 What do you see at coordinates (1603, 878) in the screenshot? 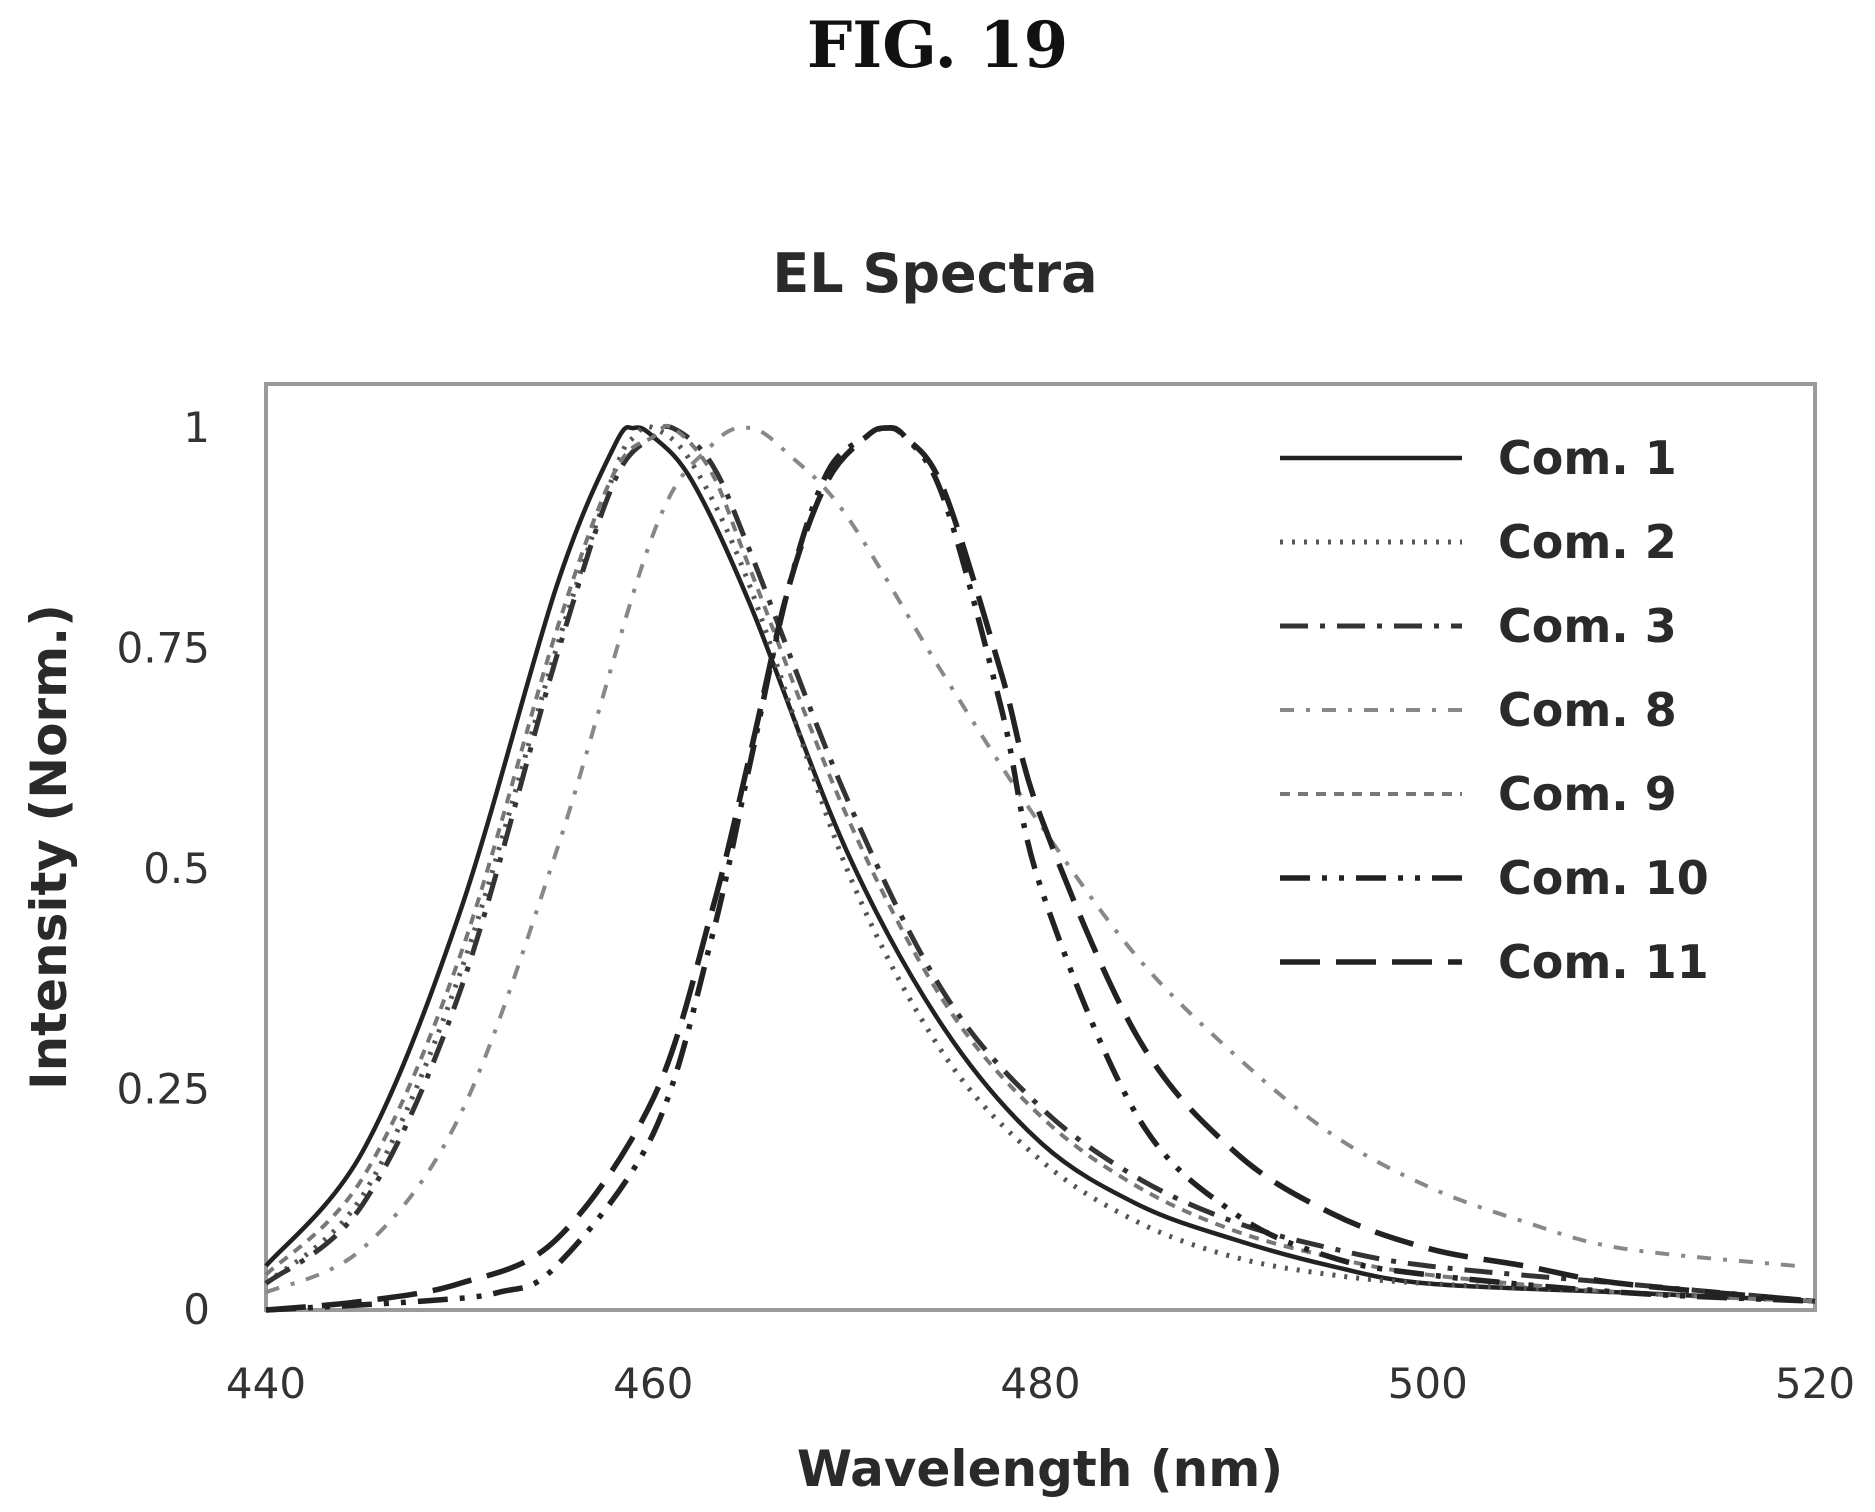
I see `legend-label-com-10: Com. 10` at bounding box center [1603, 878].